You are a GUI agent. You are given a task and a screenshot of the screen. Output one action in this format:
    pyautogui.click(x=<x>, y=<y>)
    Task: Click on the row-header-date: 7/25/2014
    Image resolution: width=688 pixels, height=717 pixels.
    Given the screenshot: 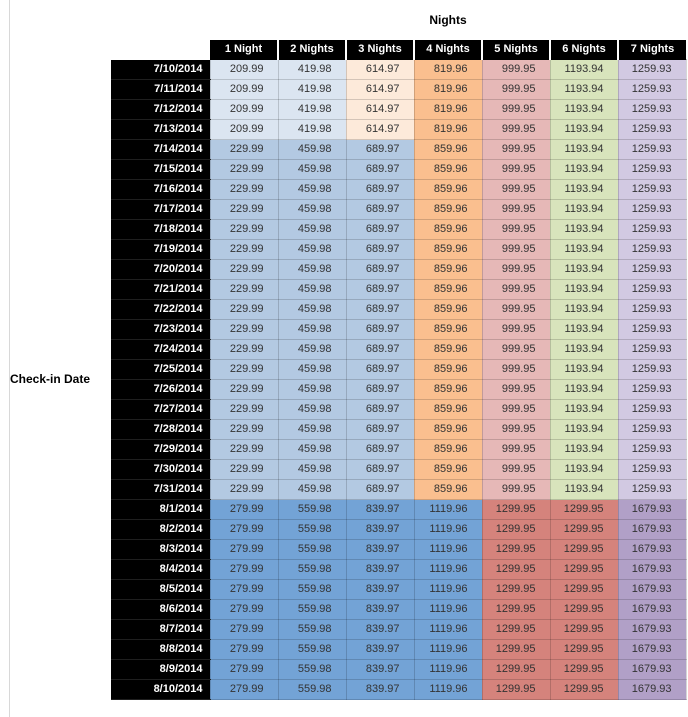 What is the action you would take?
    pyautogui.click(x=160, y=369)
    